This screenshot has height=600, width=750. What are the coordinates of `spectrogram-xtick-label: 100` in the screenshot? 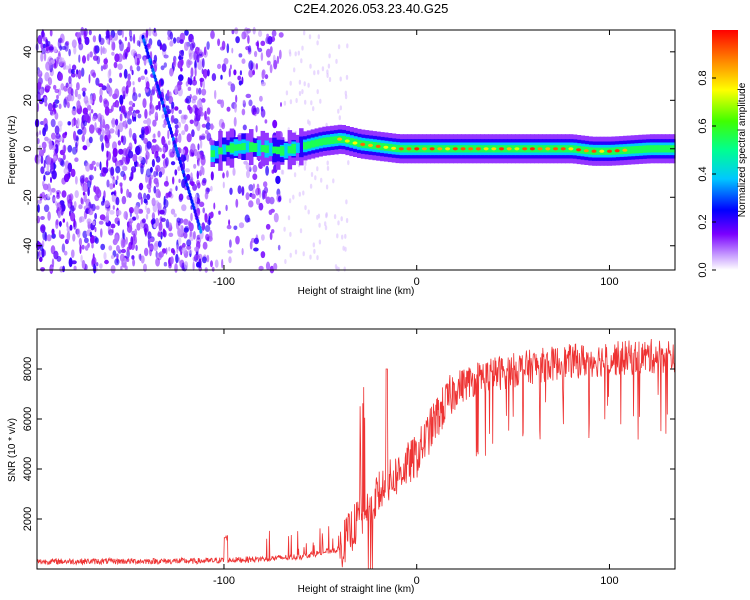 It's located at (609, 282).